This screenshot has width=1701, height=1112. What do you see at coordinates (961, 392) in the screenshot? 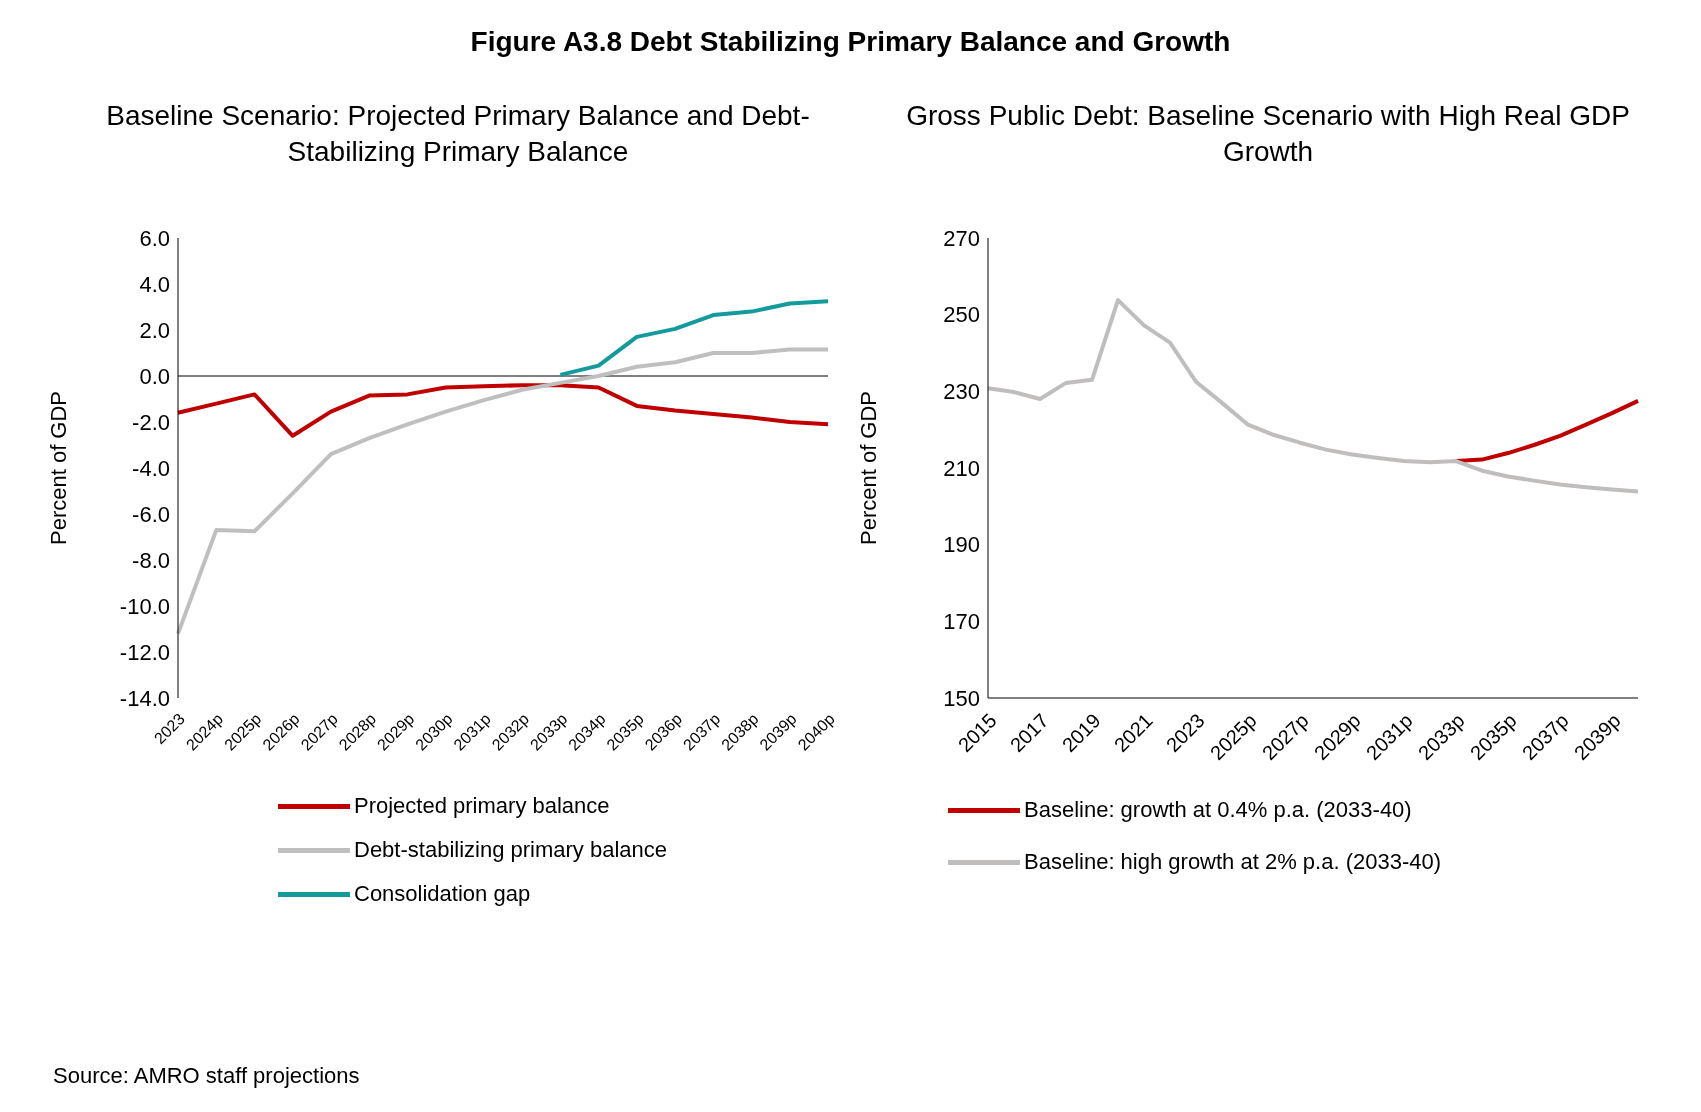
I see `y-tick-label: 230` at bounding box center [961, 392].